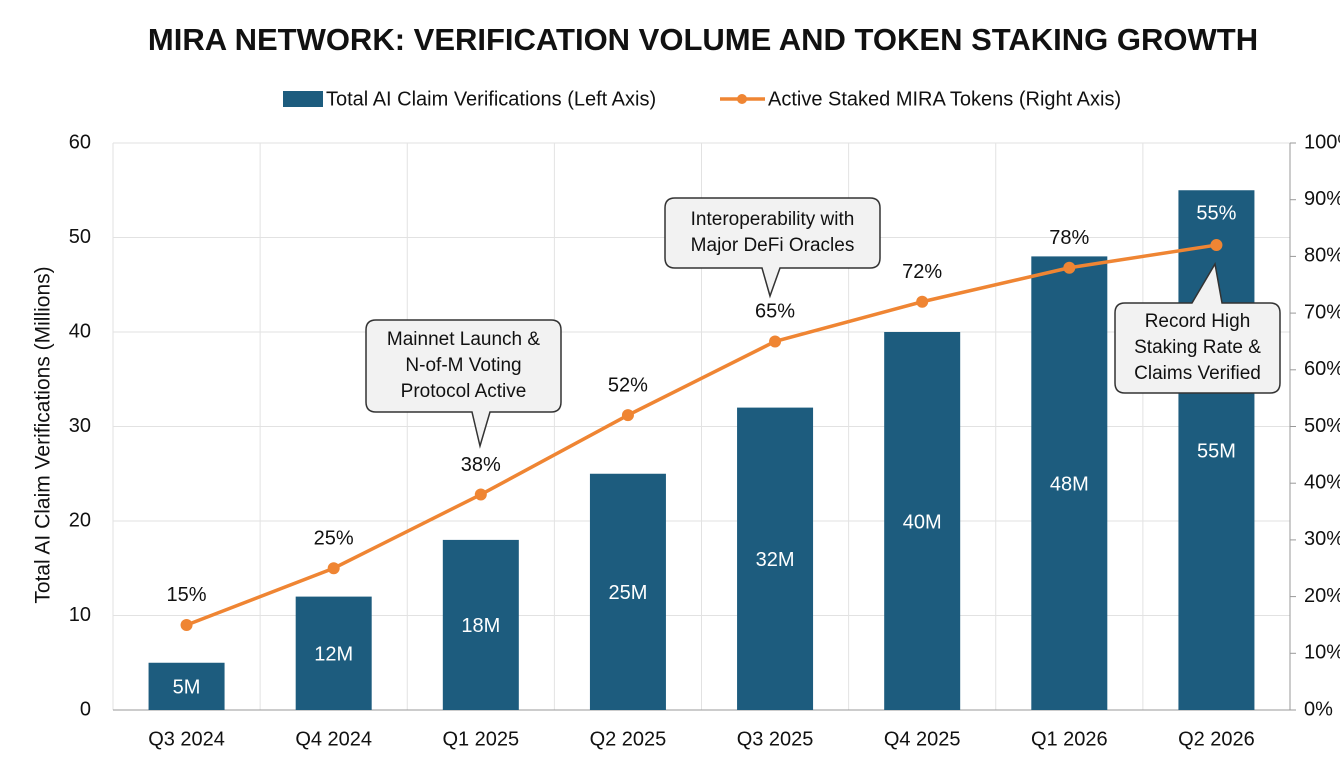  What do you see at coordinates (480, 739) in the screenshot?
I see `x-tick-label: Q1 2025` at bounding box center [480, 739].